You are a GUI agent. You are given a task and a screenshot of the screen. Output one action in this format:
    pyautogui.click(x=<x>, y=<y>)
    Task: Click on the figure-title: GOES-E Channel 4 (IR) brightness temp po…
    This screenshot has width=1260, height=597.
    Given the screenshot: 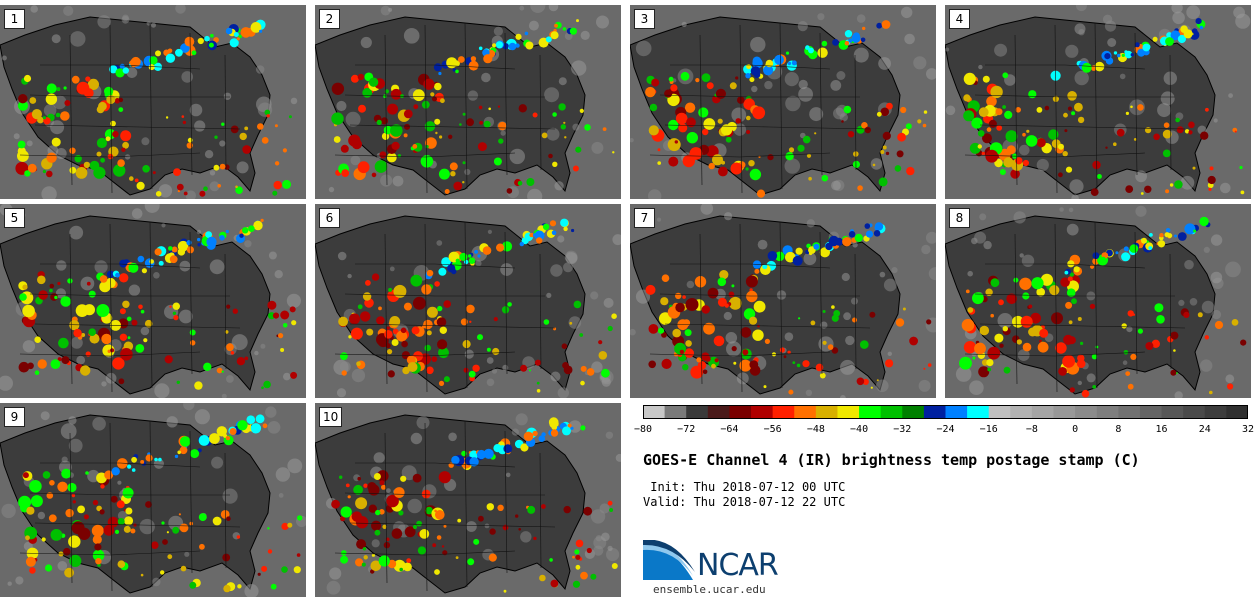 What is the action you would take?
    pyautogui.click(x=891, y=460)
    